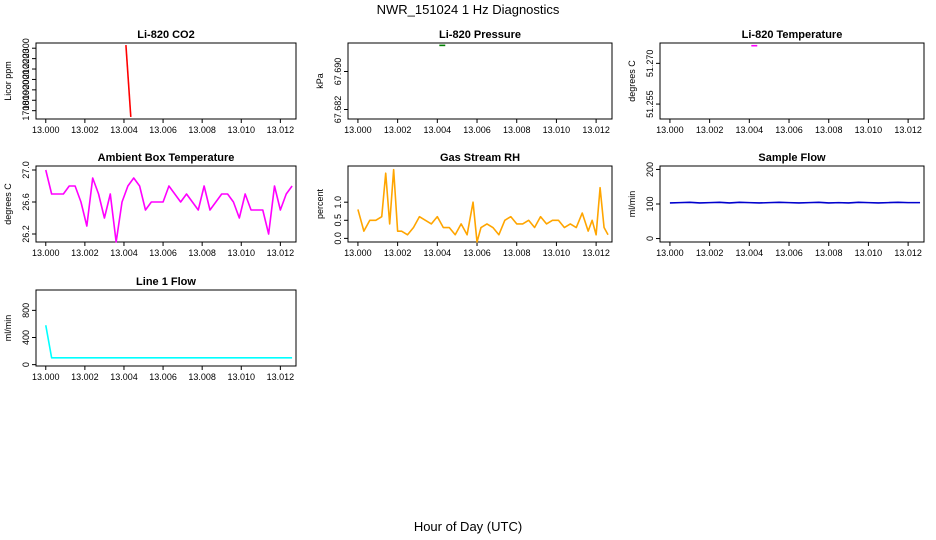  What do you see at coordinates (166, 282) in the screenshot?
I see `panel-title: Line 1 Flow` at bounding box center [166, 282].